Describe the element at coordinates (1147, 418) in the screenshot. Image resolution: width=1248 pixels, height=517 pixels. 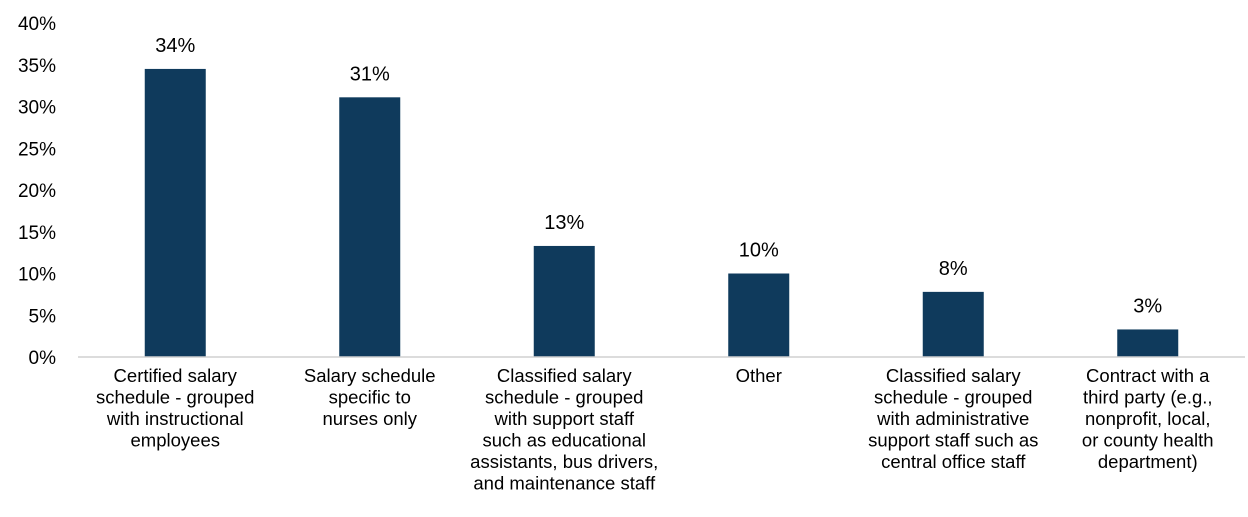
I see `x-category-label-line: nonprofit, local,` at that location.